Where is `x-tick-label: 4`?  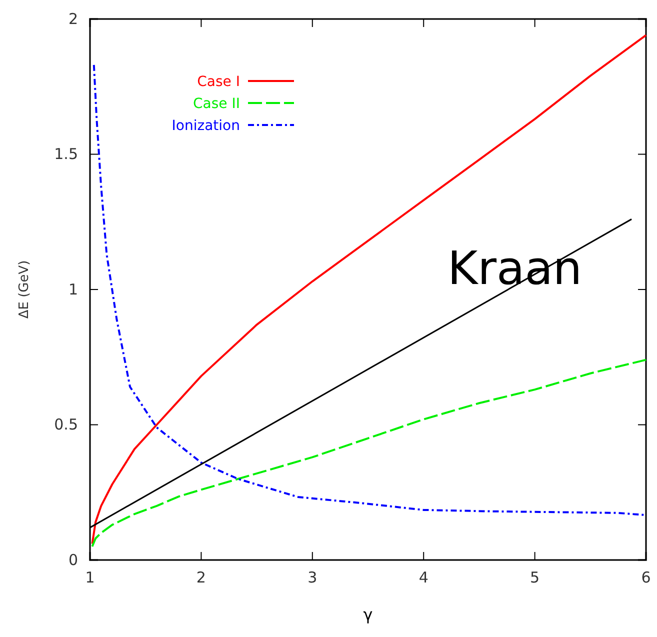
x-tick-label: 4 is located at coordinates (423, 577).